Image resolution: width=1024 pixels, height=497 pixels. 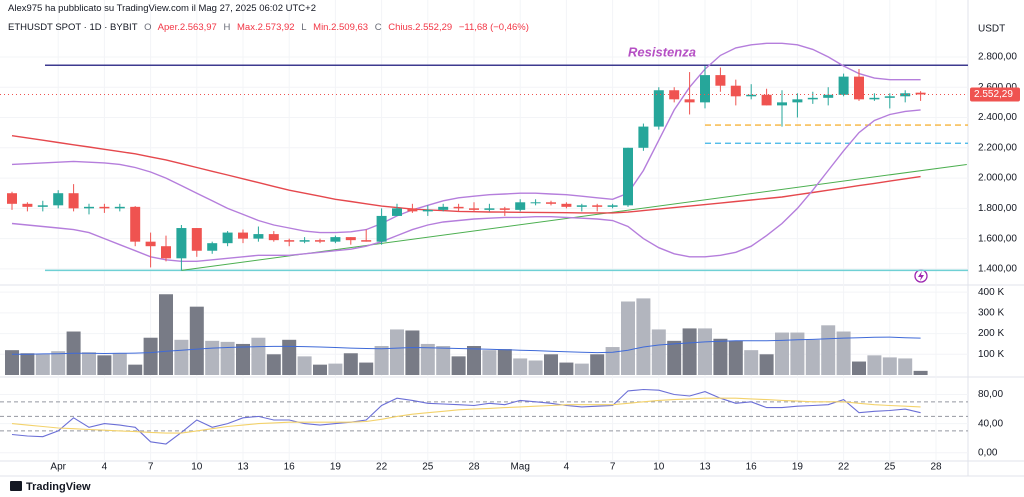 I want to click on price-label: 2.552,29, so click(x=993, y=94).